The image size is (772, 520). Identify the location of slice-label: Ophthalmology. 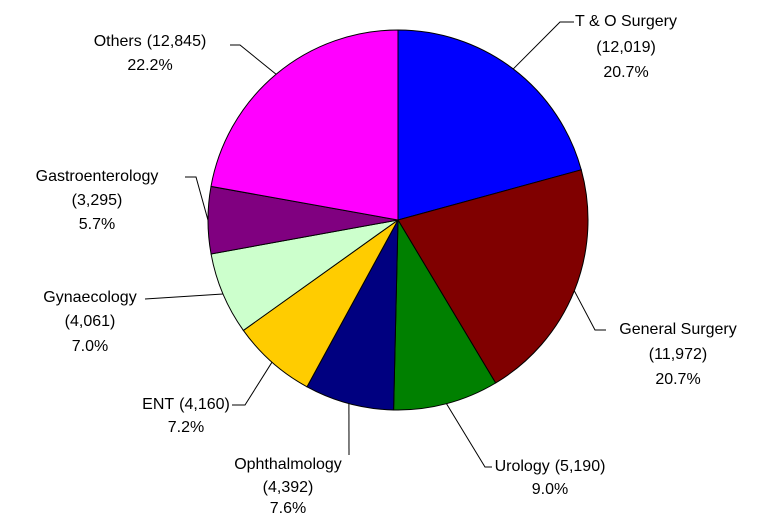
(288, 464).